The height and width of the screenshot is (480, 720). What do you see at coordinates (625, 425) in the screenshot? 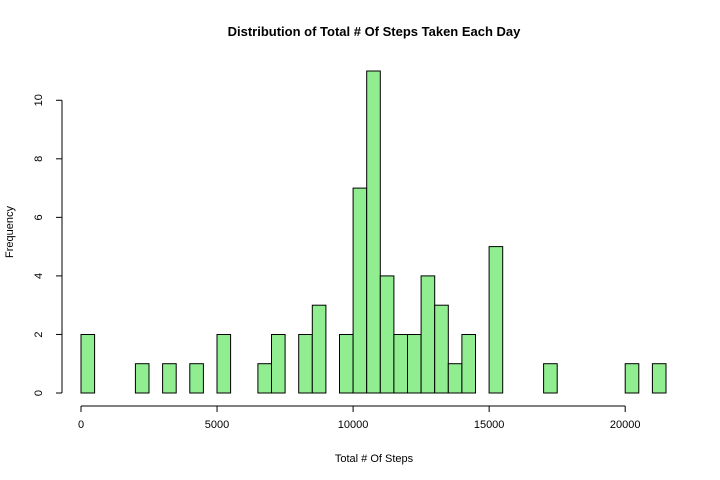
I see `x-tick-label: 20000` at bounding box center [625, 425].